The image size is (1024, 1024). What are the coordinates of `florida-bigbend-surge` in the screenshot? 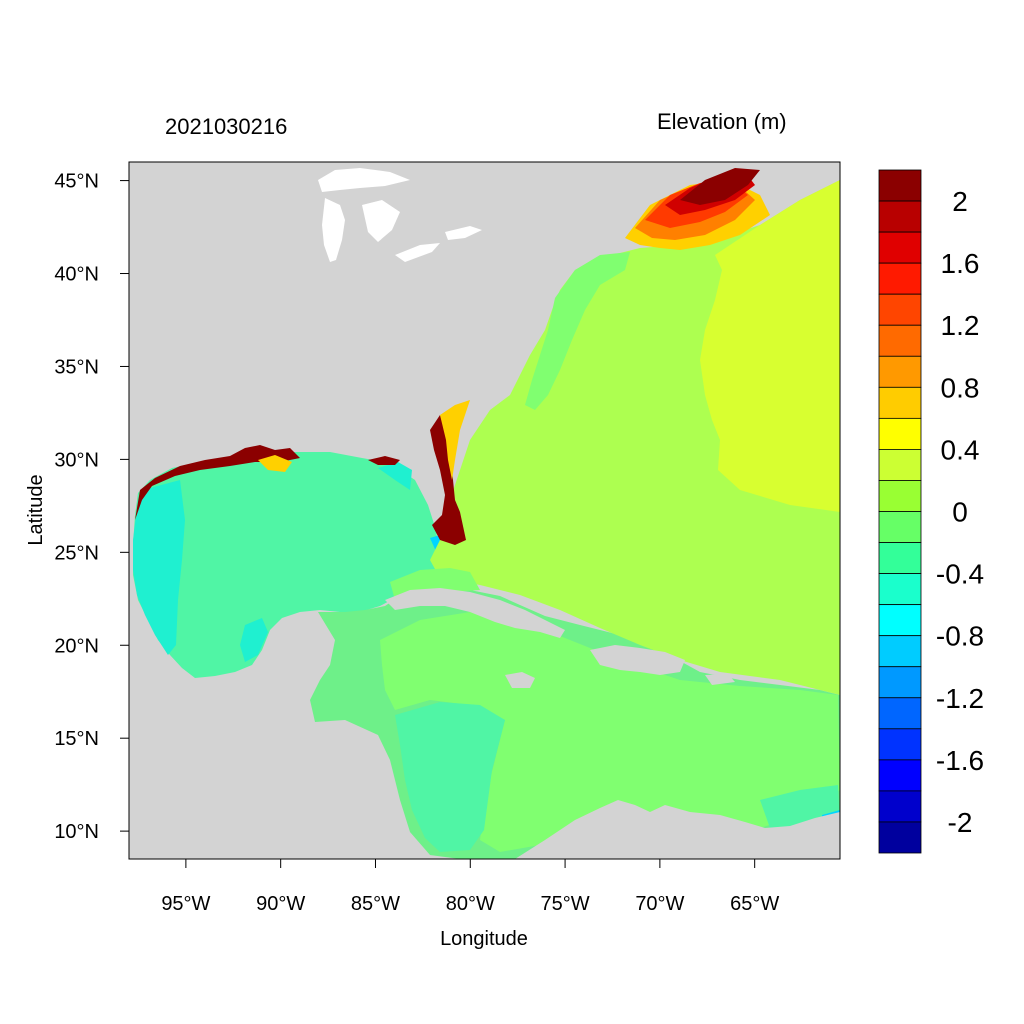 It's located at (384, 460).